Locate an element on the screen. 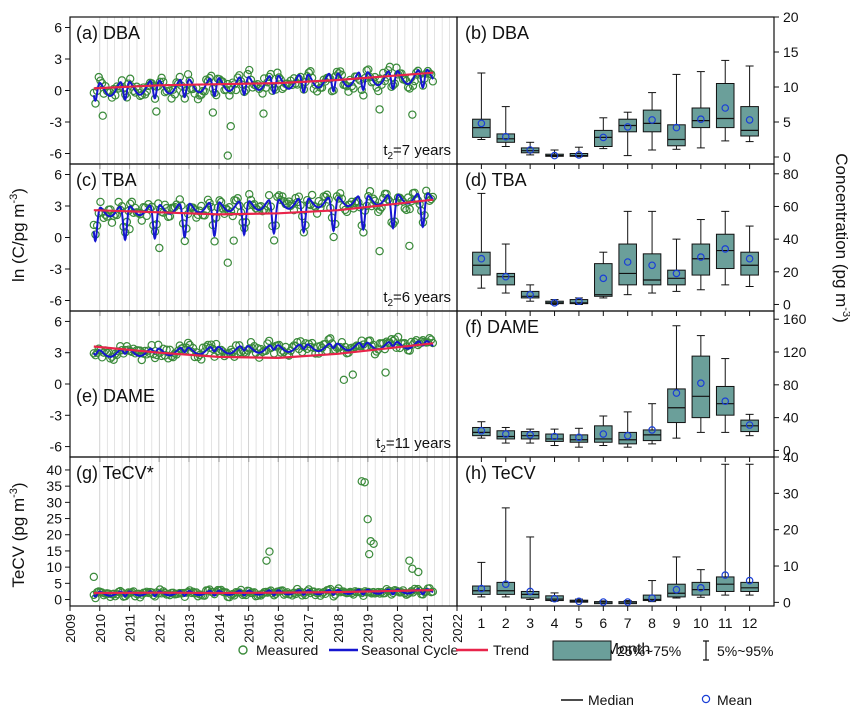  x-tick-label: 3 is located at coordinates (530, 623).